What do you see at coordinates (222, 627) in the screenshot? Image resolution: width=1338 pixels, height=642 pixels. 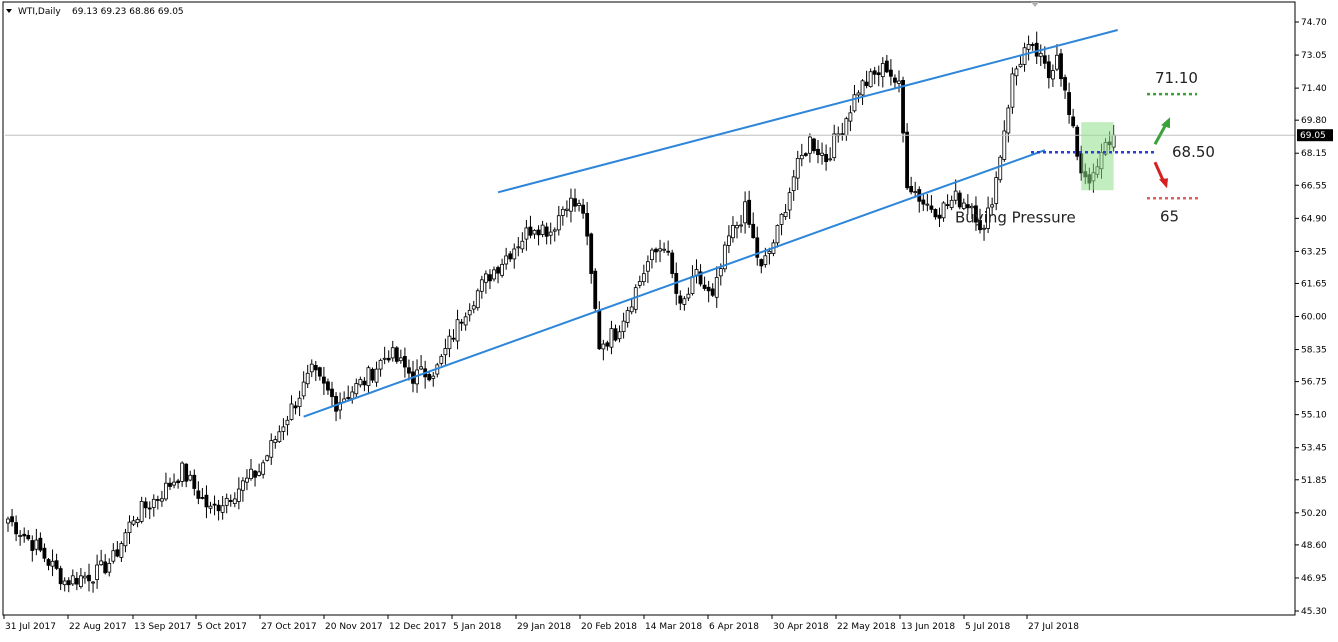 I see `x-tick-label: 5 Oct 2017` at bounding box center [222, 627].